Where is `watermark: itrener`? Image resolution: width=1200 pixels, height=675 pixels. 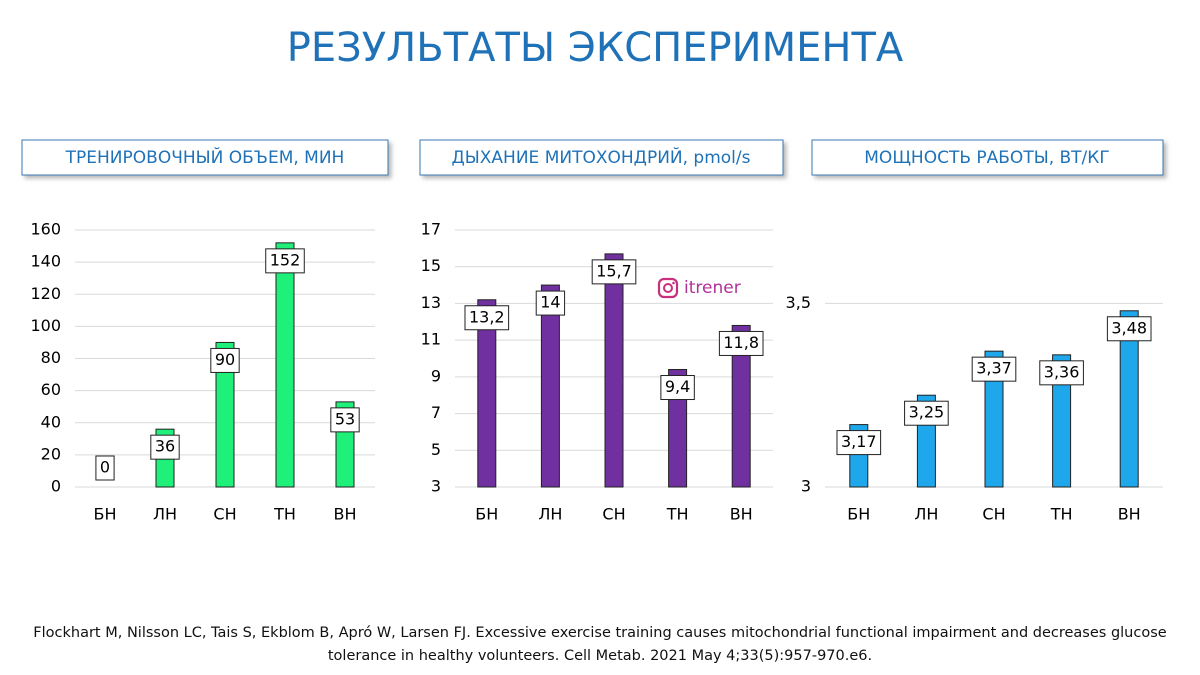
watermark: itrener is located at coordinates (712, 288).